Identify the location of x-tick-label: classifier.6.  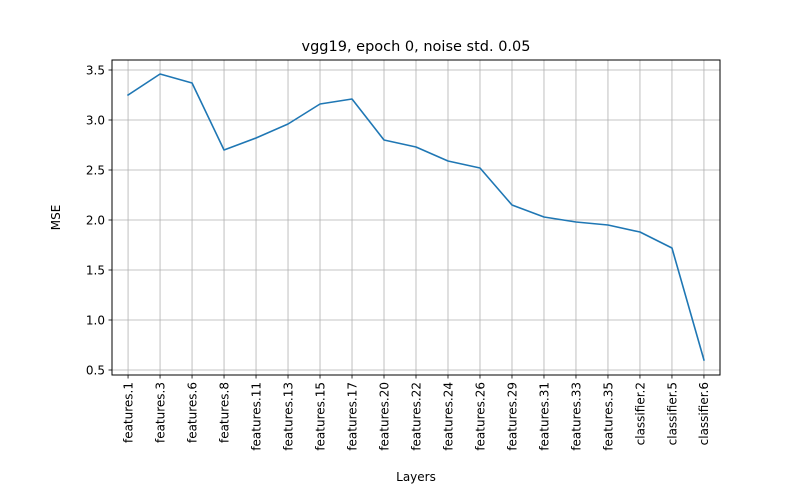
(704, 413).